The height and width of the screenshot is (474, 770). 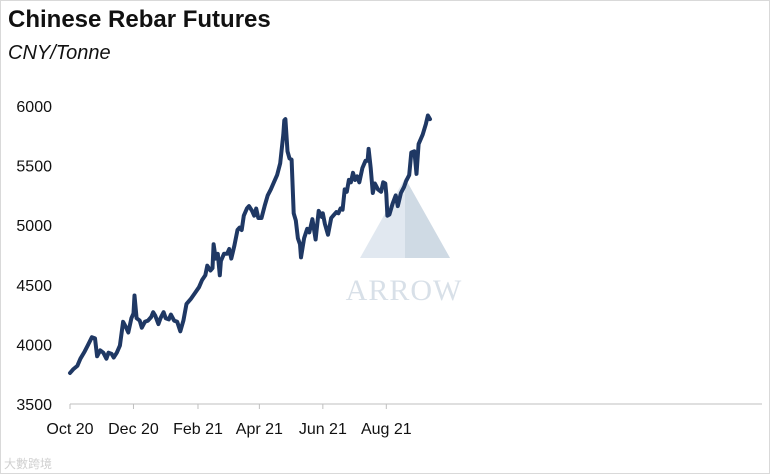 I want to click on watermark-mountain-shade-icon, so click(x=427, y=218).